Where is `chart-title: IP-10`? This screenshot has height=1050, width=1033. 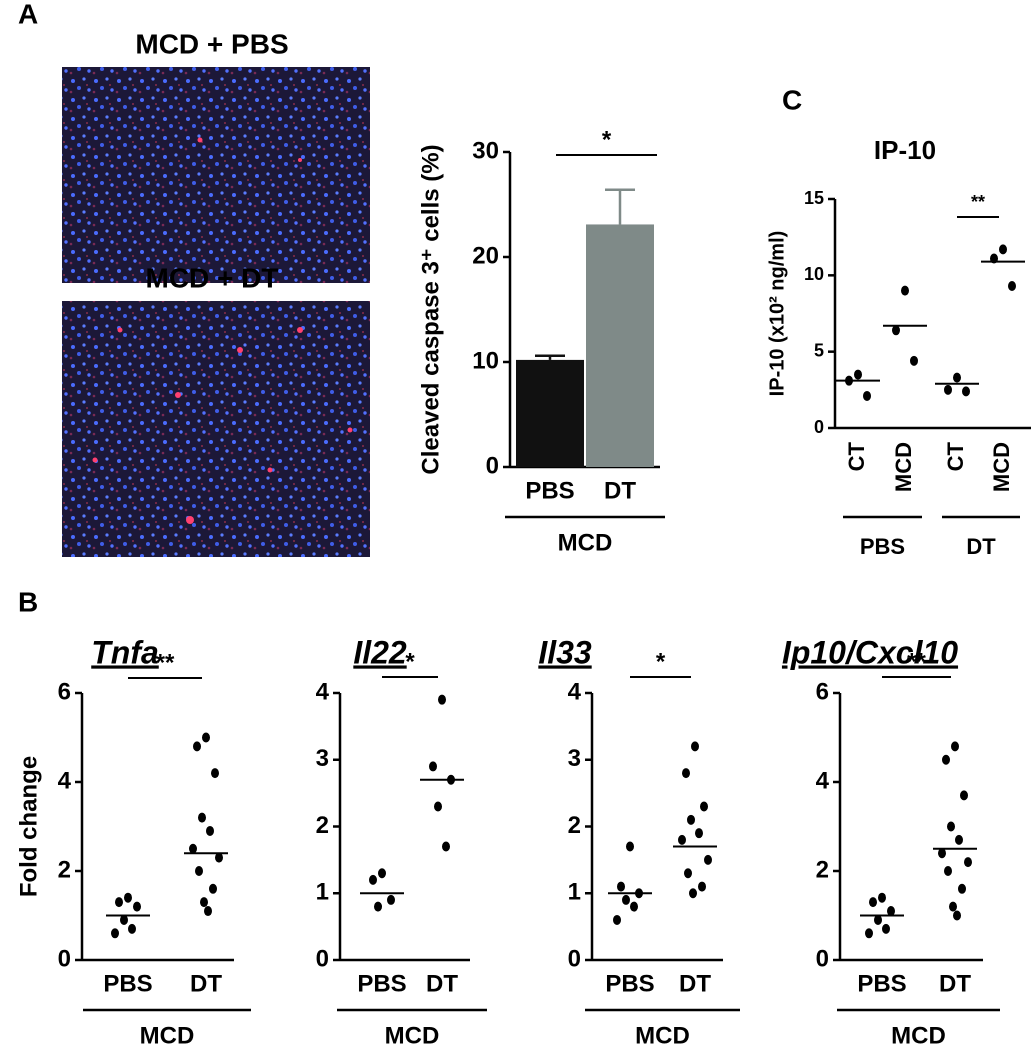
chart-title: IP-10 is located at coordinates (905, 150).